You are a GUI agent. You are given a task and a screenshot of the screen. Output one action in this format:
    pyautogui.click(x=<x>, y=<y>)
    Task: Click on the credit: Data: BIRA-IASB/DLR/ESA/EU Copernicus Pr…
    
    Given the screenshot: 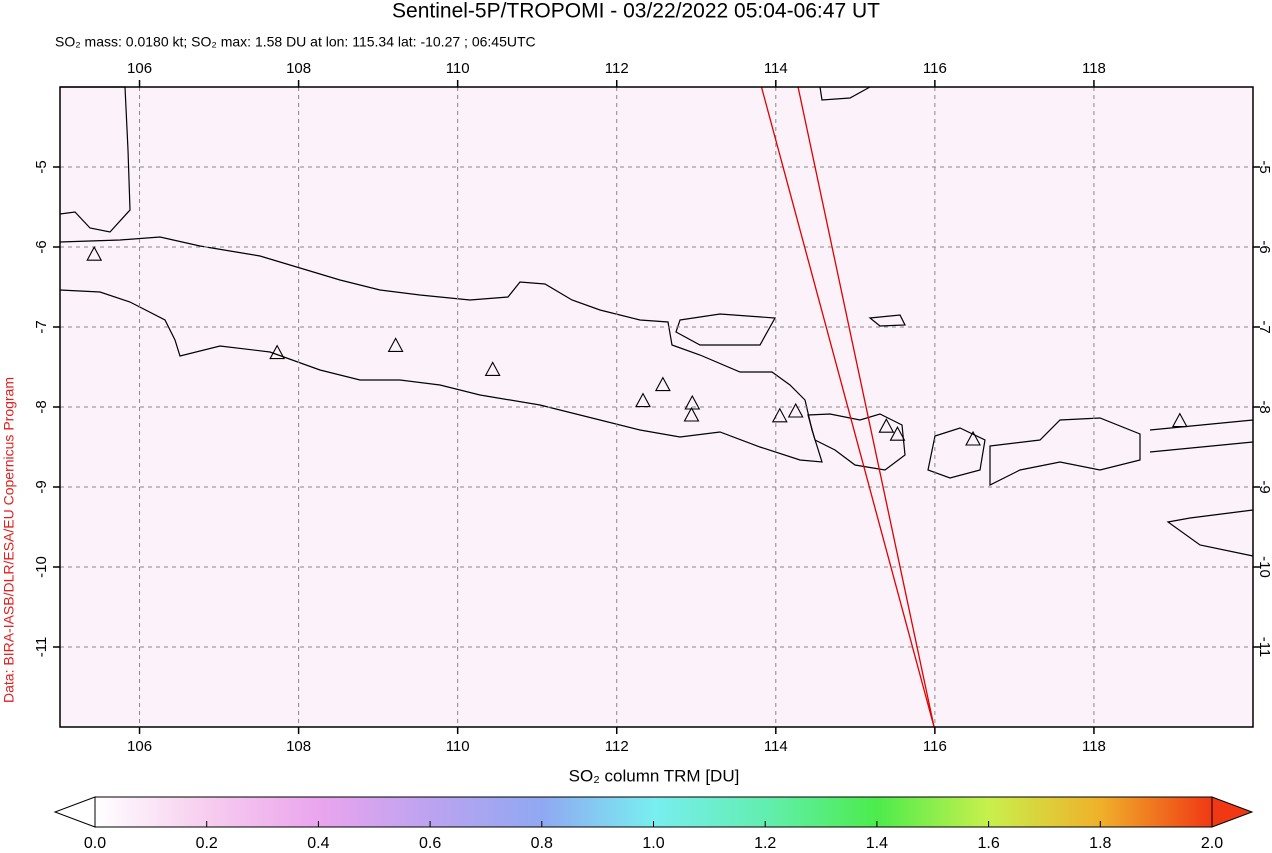 What is the action you would take?
    pyautogui.click(x=9, y=540)
    